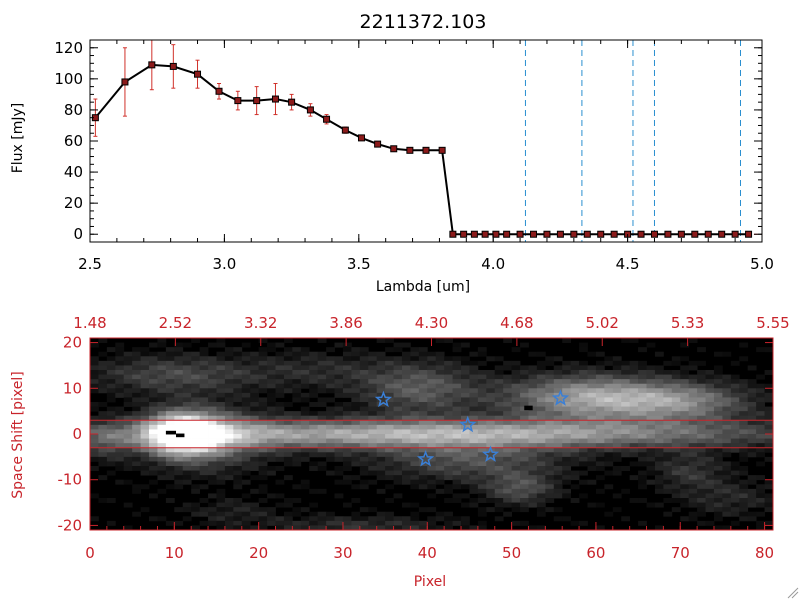 The width and height of the screenshot is (800, 600). What do you see at coordinates (793, 593) in the screenshot?
I see `resize-grip-icon` at bounding box center [793, 593].